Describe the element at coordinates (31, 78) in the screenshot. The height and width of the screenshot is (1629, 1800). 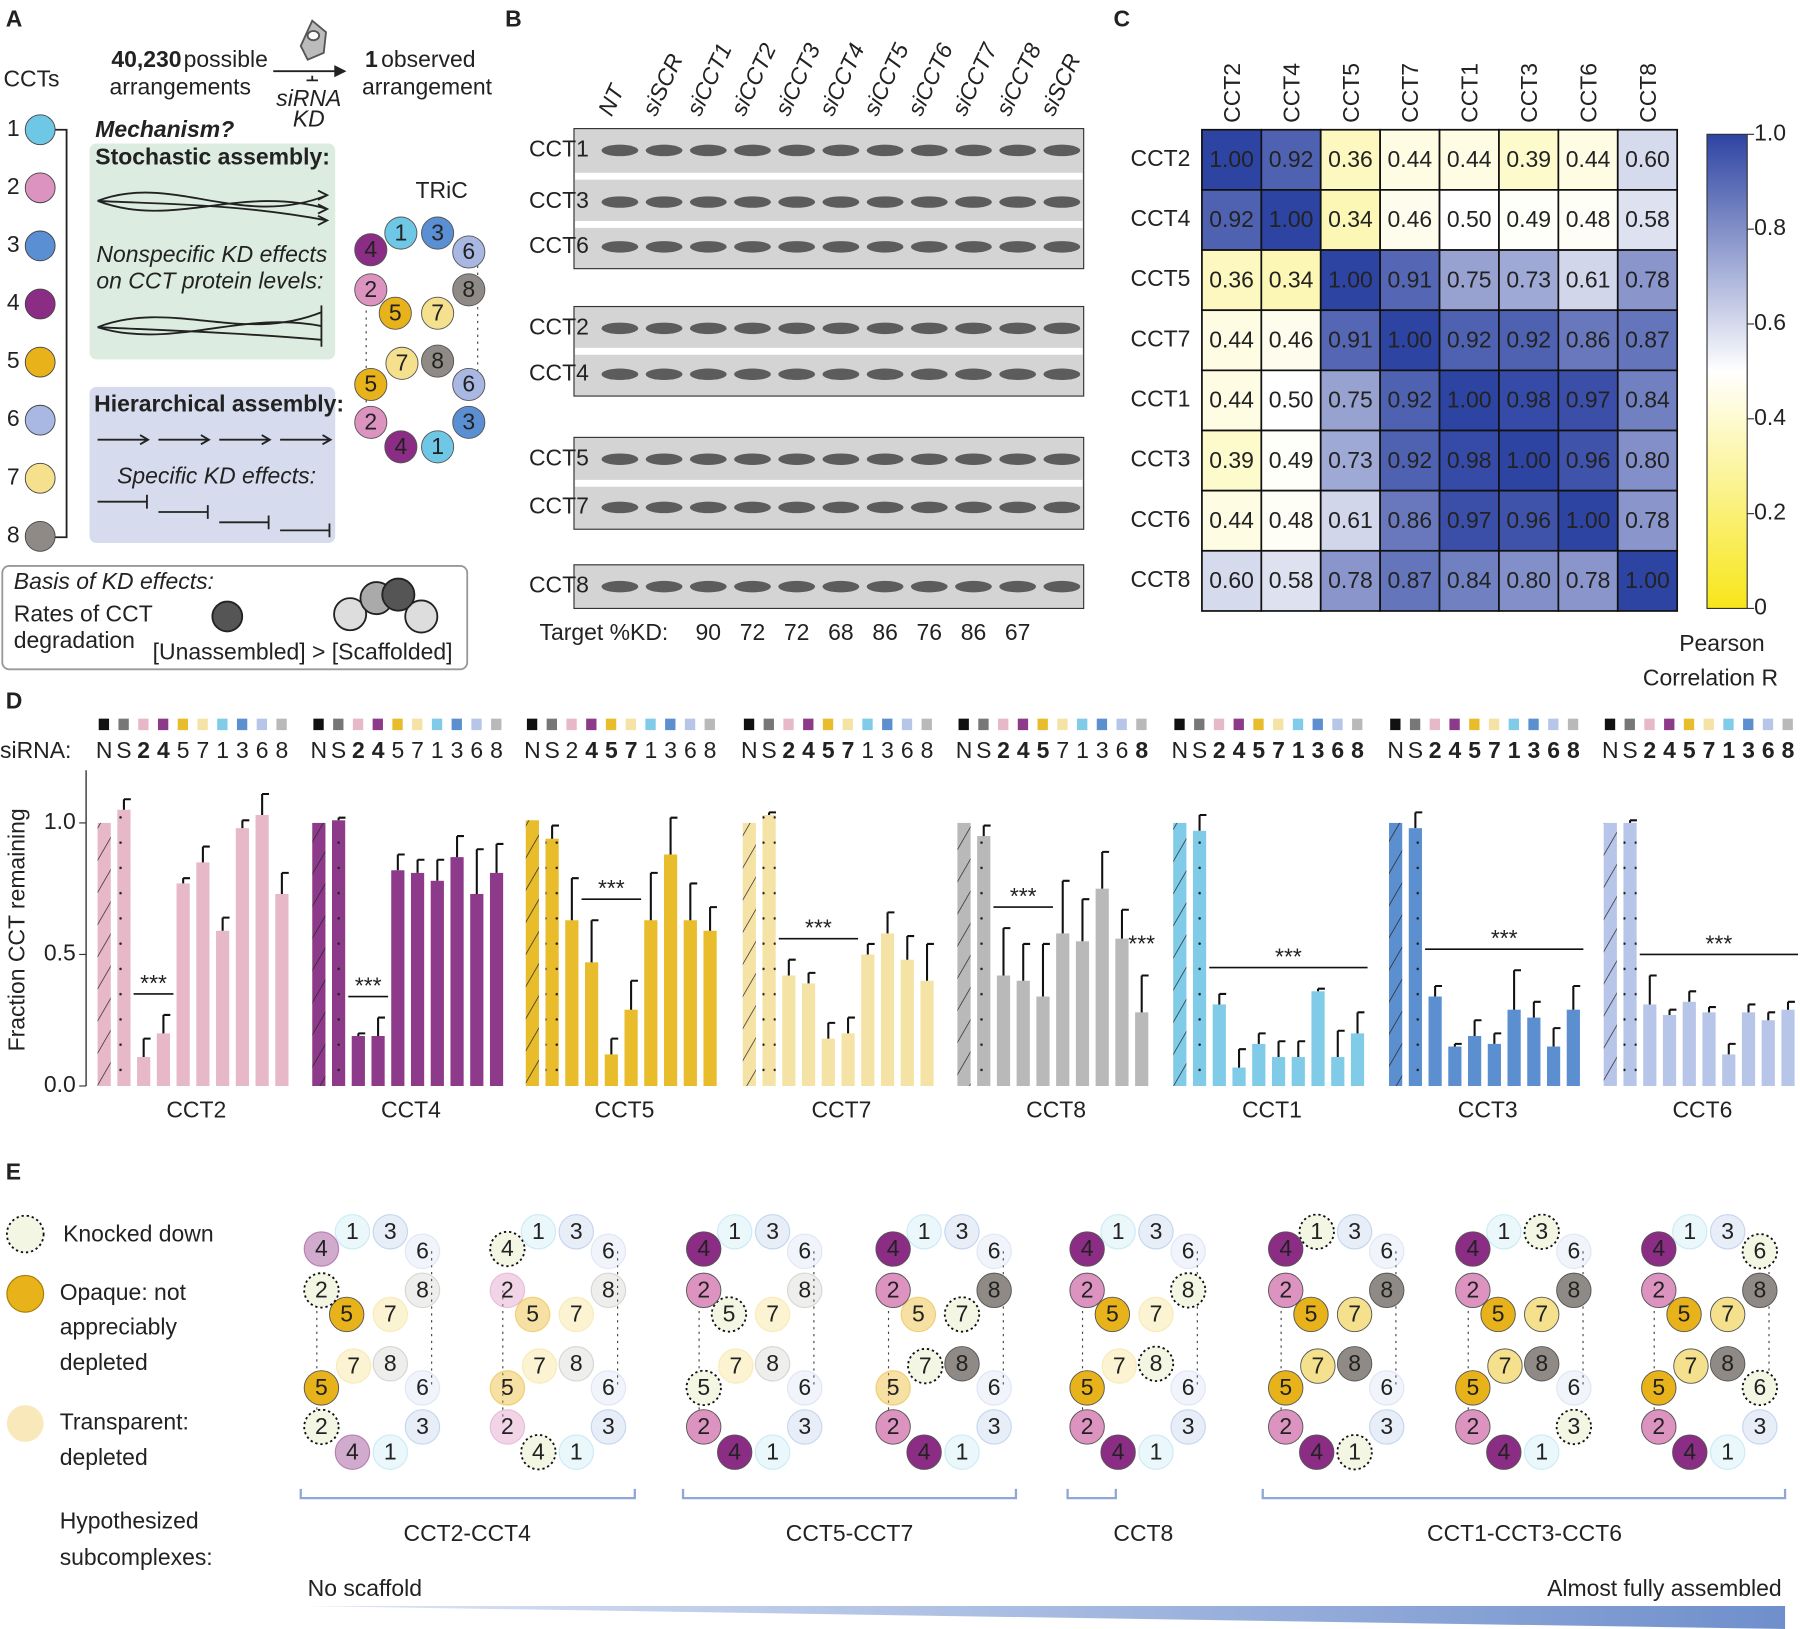
I see `ccts-label: CCTs` at that location.